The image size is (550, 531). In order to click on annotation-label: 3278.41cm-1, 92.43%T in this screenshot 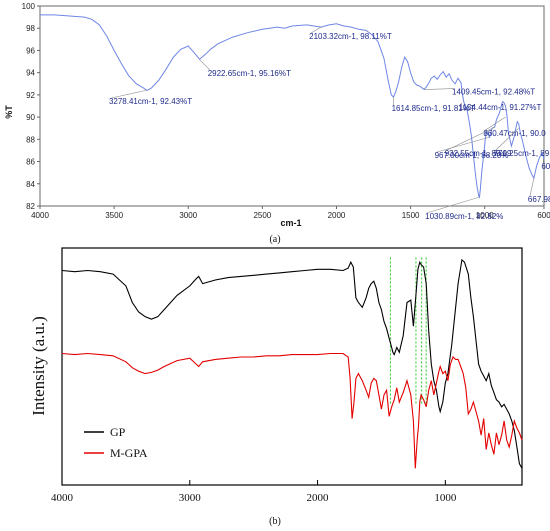, I will do `click(150, 101)`.